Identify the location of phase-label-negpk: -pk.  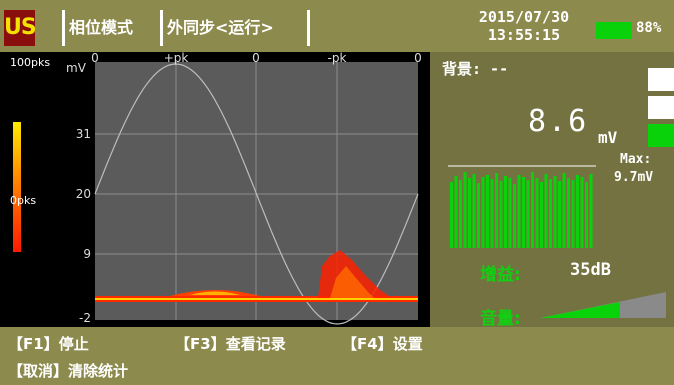
(337, 58).